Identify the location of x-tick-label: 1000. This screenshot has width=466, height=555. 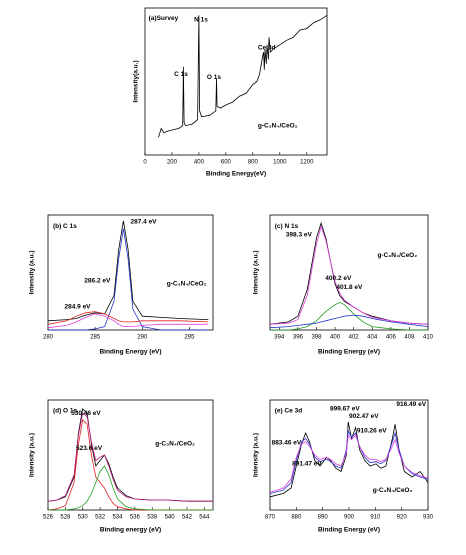
(280, 163).